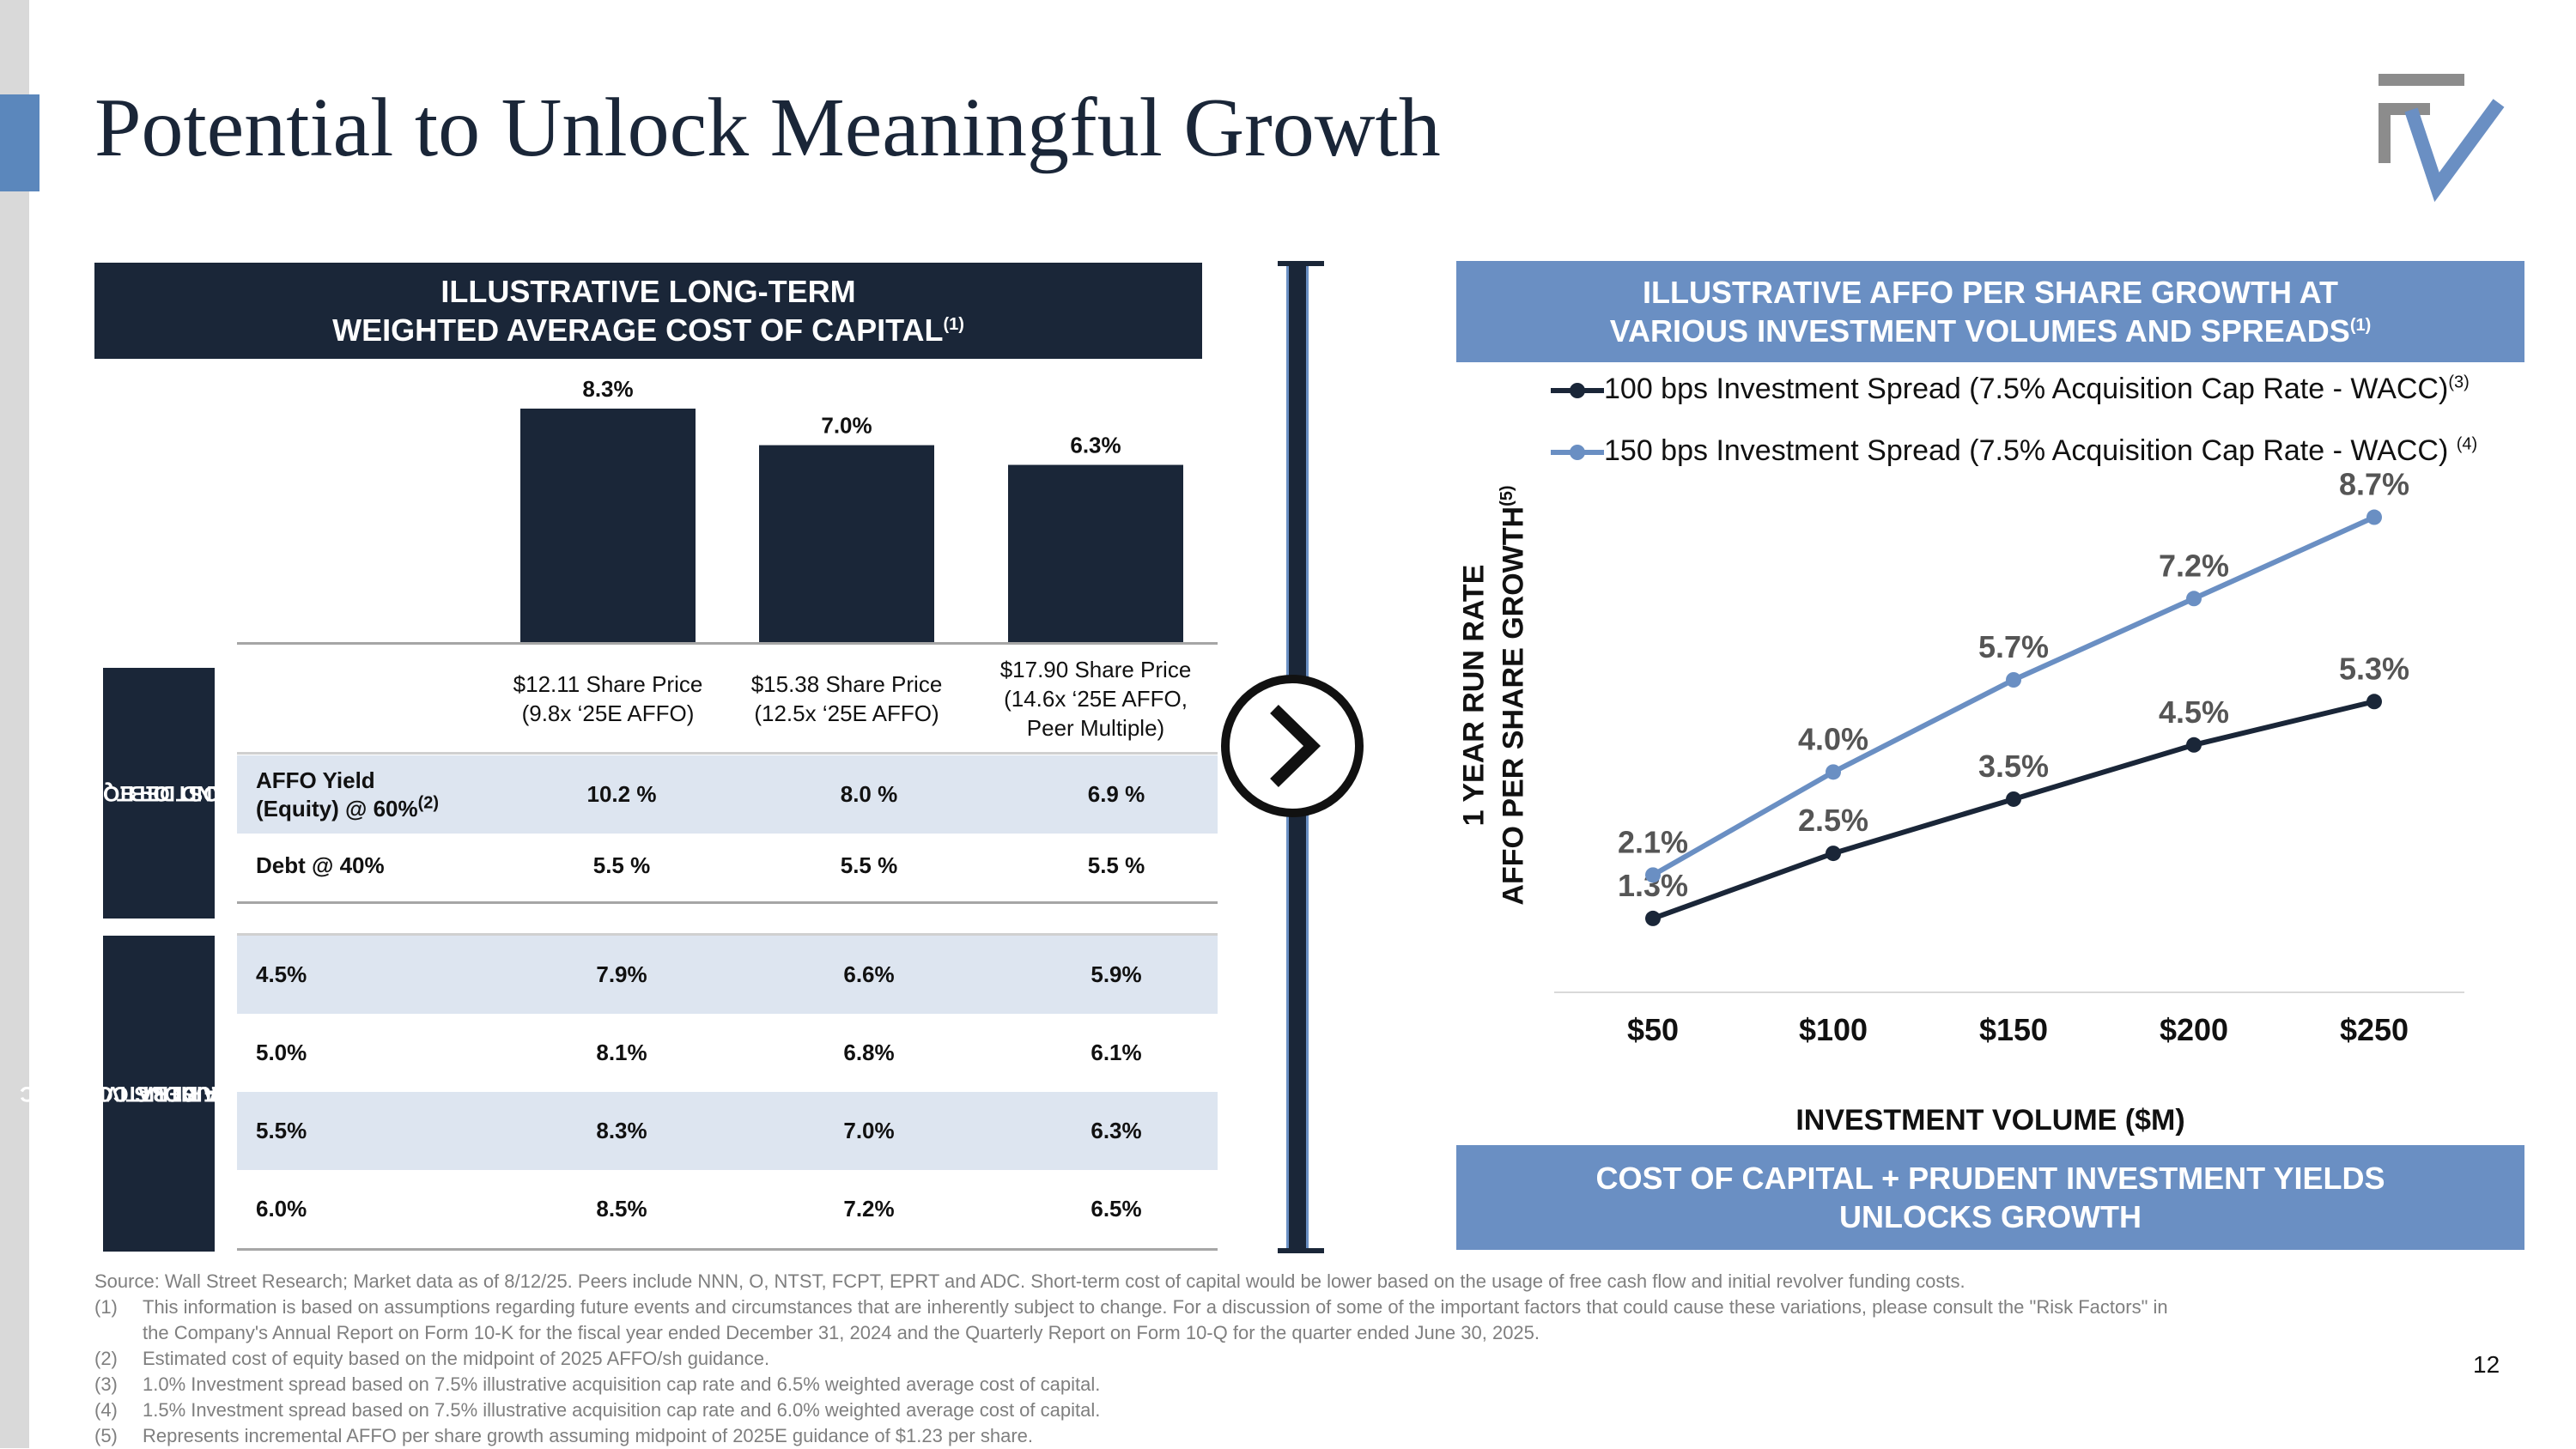  I want to click on series-2-data-label: 4.0%, so click(1833, 738).